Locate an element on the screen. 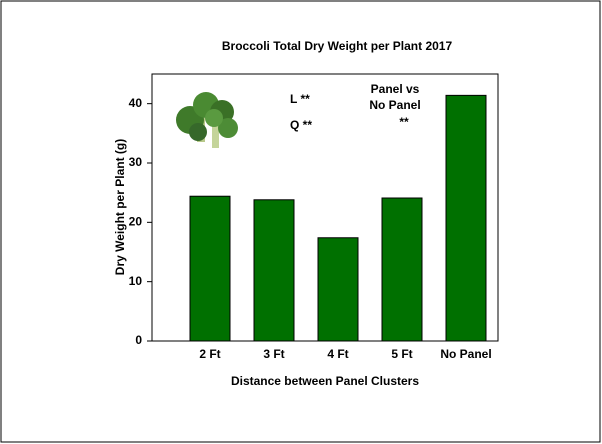  x-tick-label: No Panel is located at coordinates (465, 354).